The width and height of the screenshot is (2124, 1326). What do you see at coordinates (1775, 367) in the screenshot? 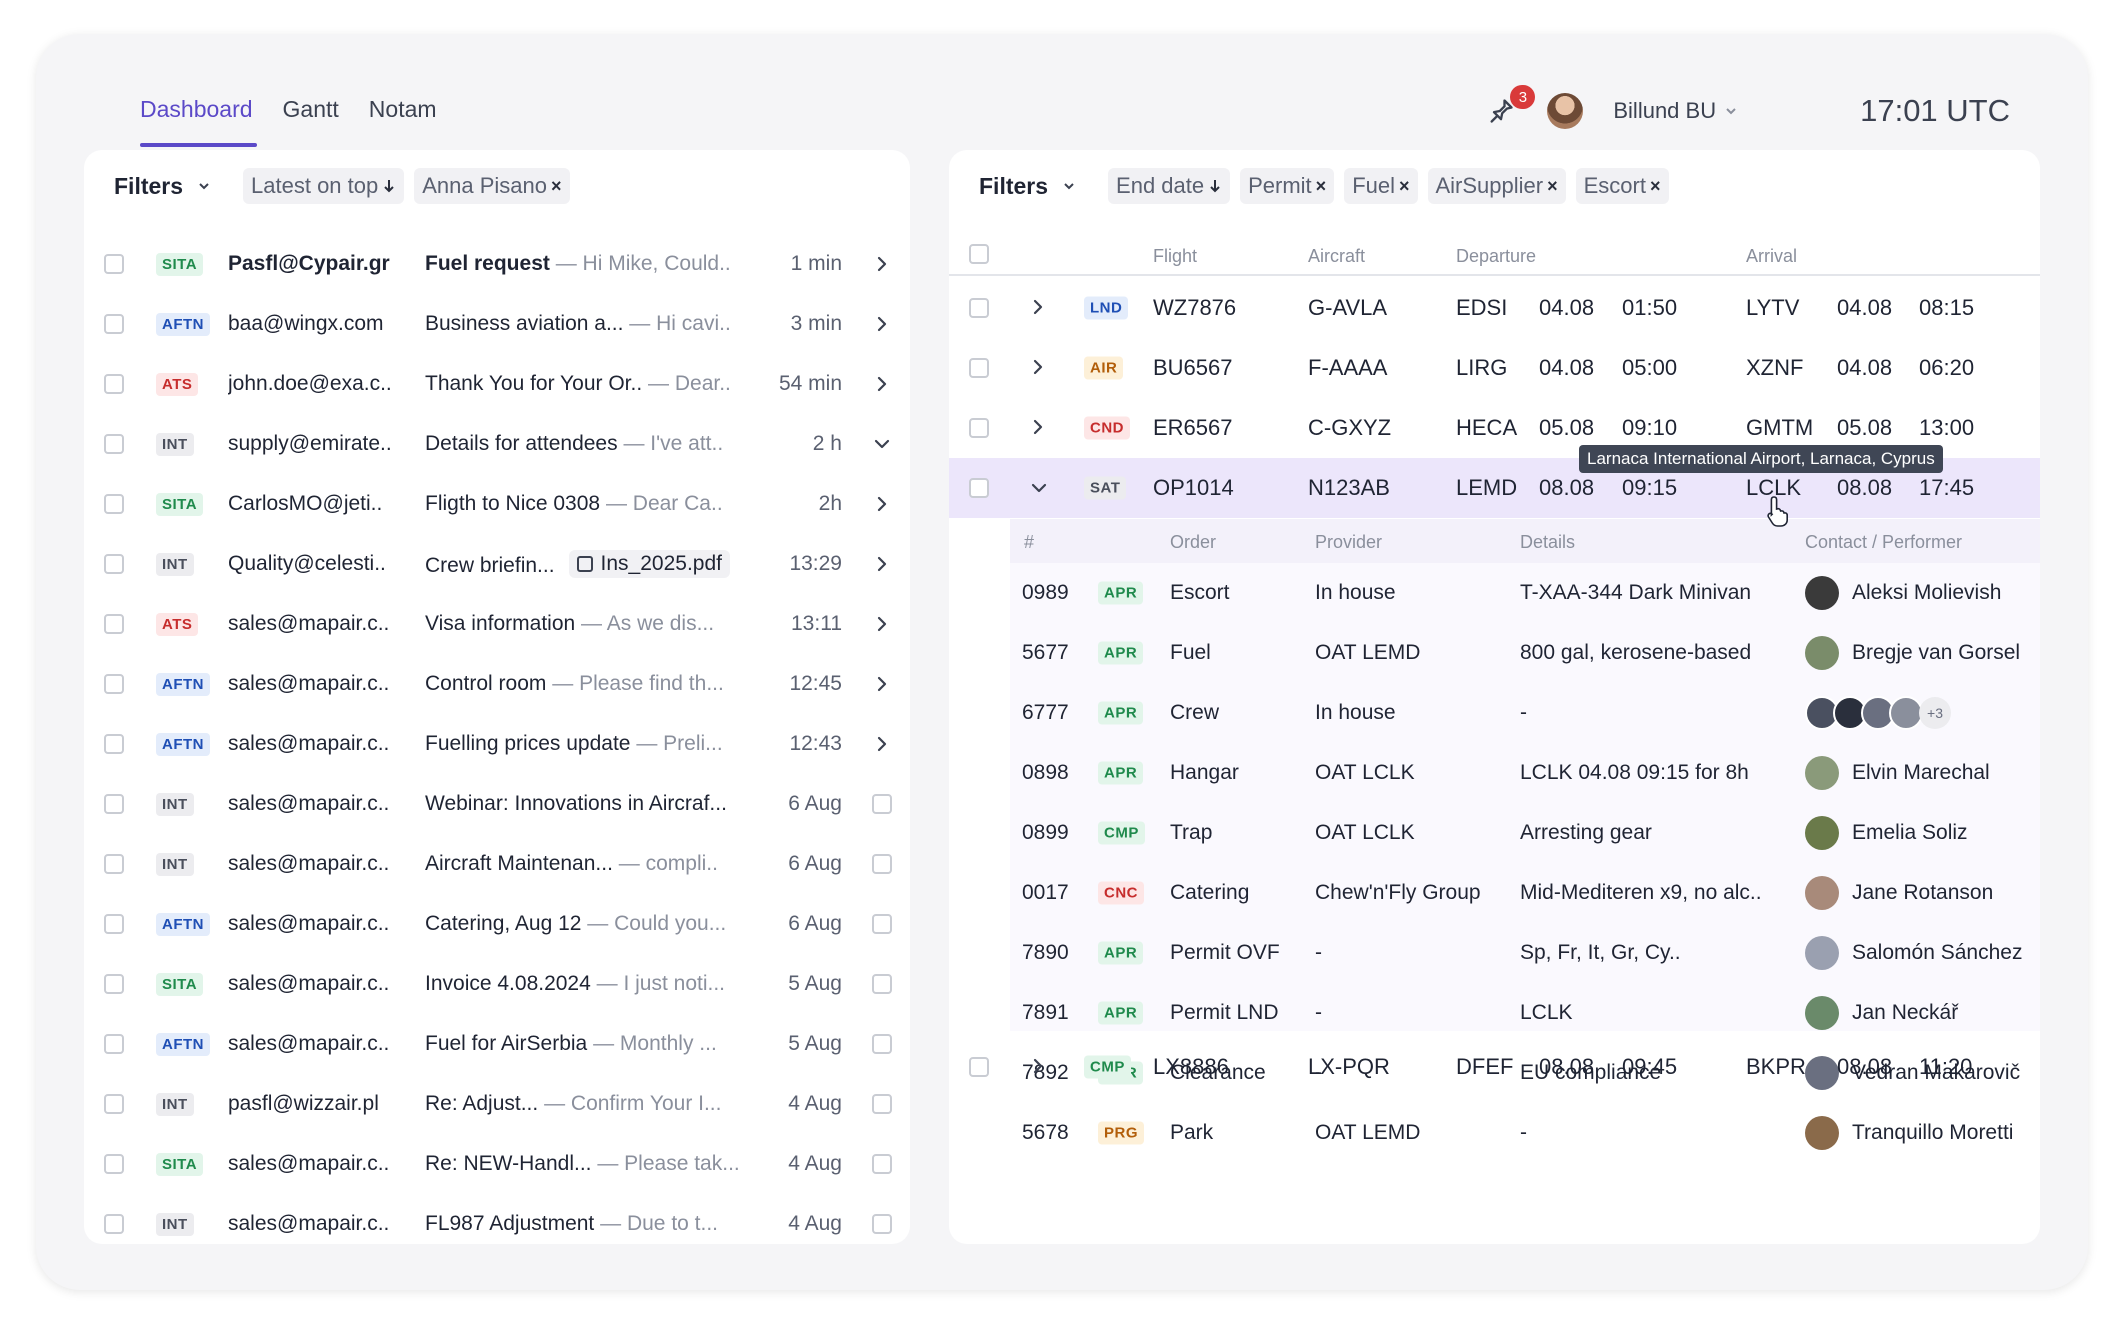
I see `arrival-airport: XZNF` at bounding box center [1775, 367].